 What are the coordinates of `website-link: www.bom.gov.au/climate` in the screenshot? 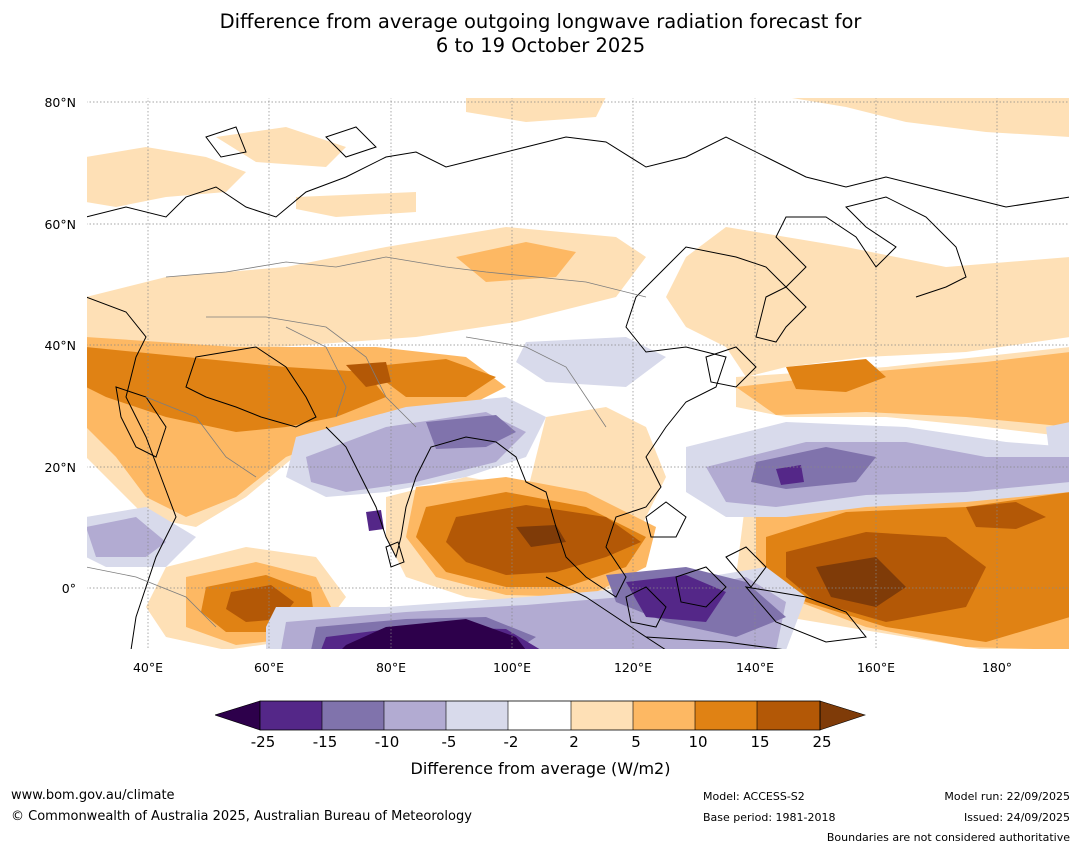 It's located at (93, 795).